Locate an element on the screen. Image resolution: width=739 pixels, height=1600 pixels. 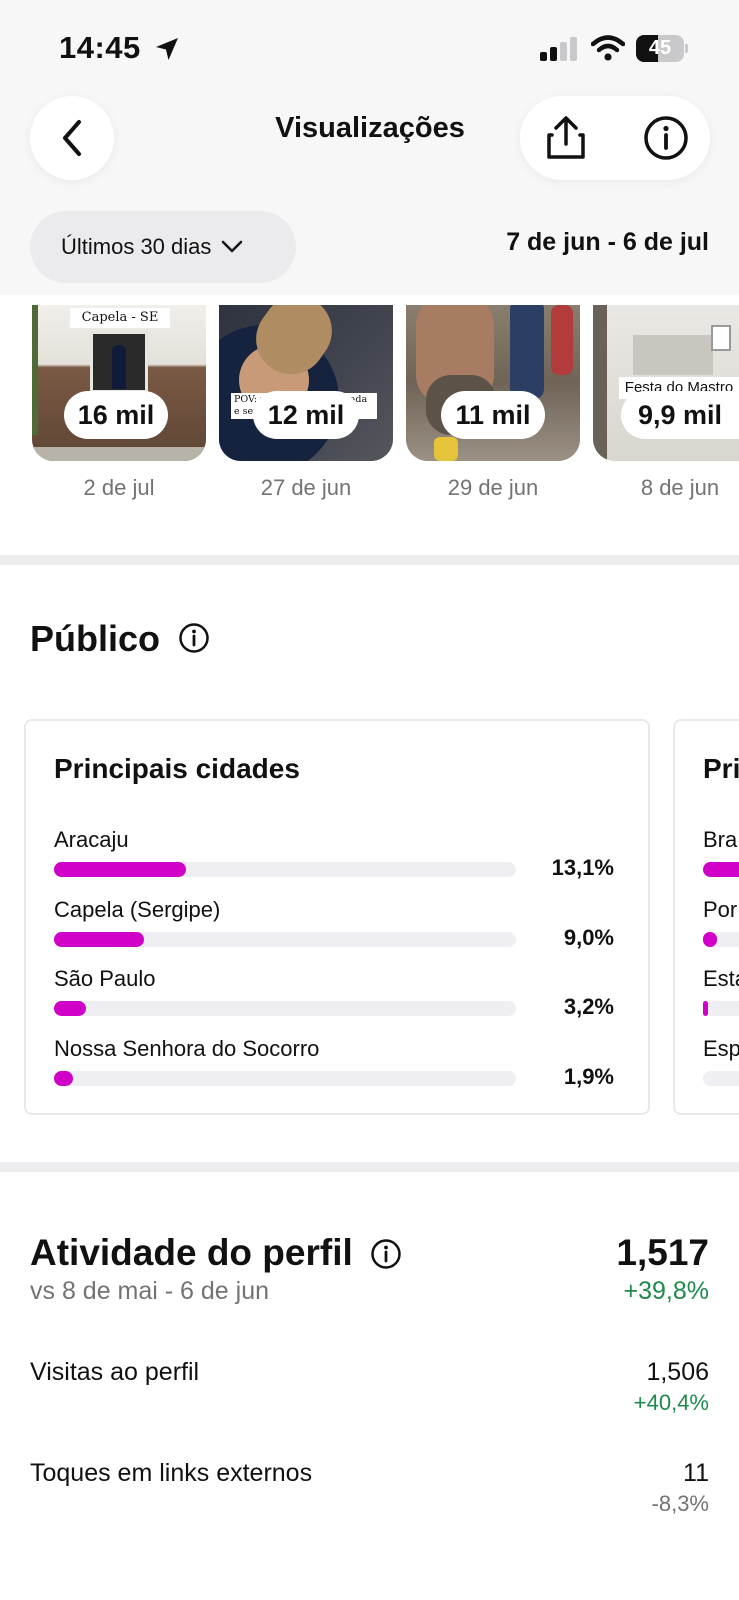
signal-icon is located at coordinates (558, 49).